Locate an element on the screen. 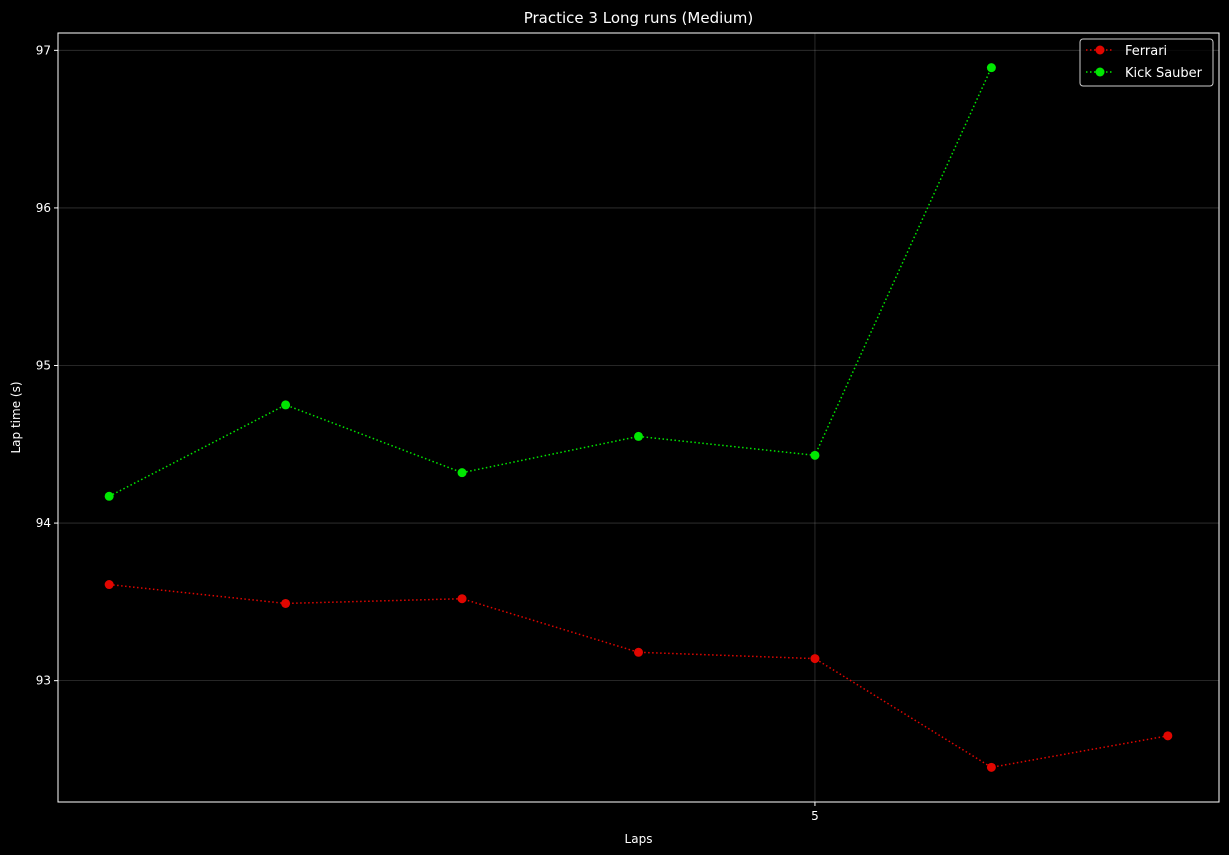 Image resolution: width=1229 pixels, height=855 pixels. legend-label-ferrari: Ferrari is located at coordinates (1146, 51).